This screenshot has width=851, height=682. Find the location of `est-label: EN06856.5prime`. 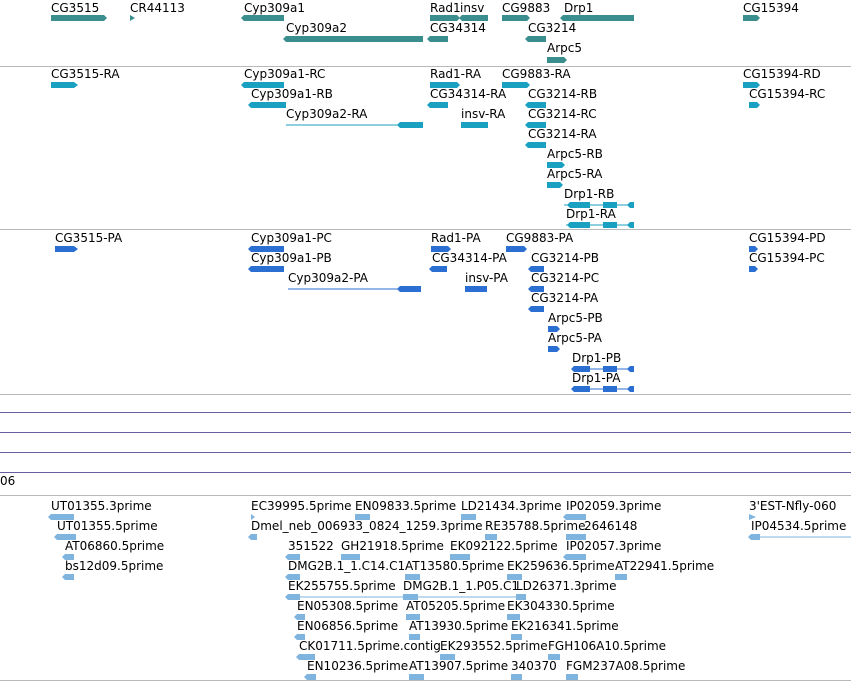

est-label: EN06856.5prime is located at coordinates (348, 626).